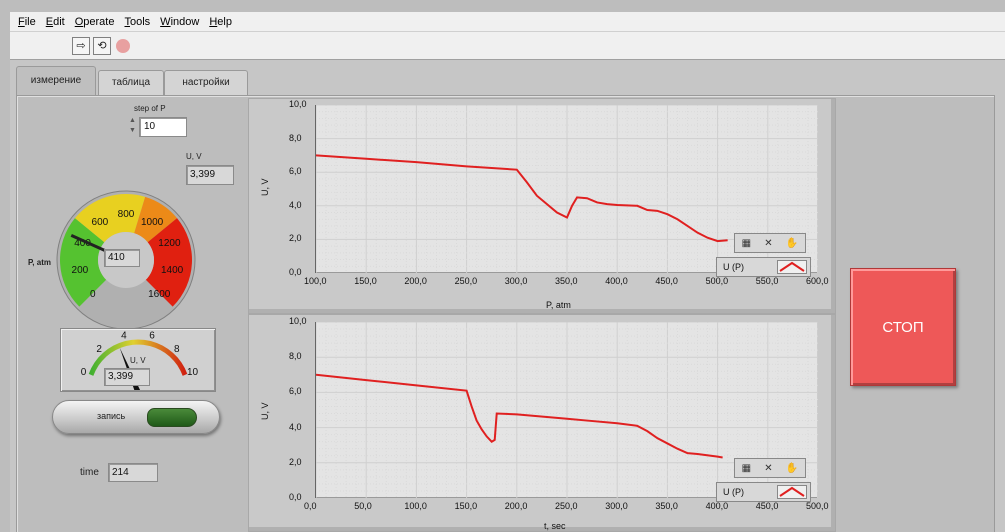 The image size is (1005, 532). Describe the element at coordinates (817, 281) in the screenshot. I see `x-tick-label: 600,0` at that location.